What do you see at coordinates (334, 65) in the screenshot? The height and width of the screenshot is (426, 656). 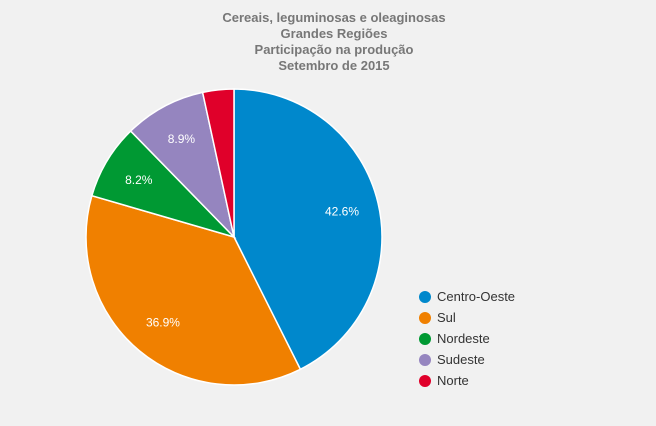 I see `title-line: Setembro de 2015` at bounding box center [334, 65].